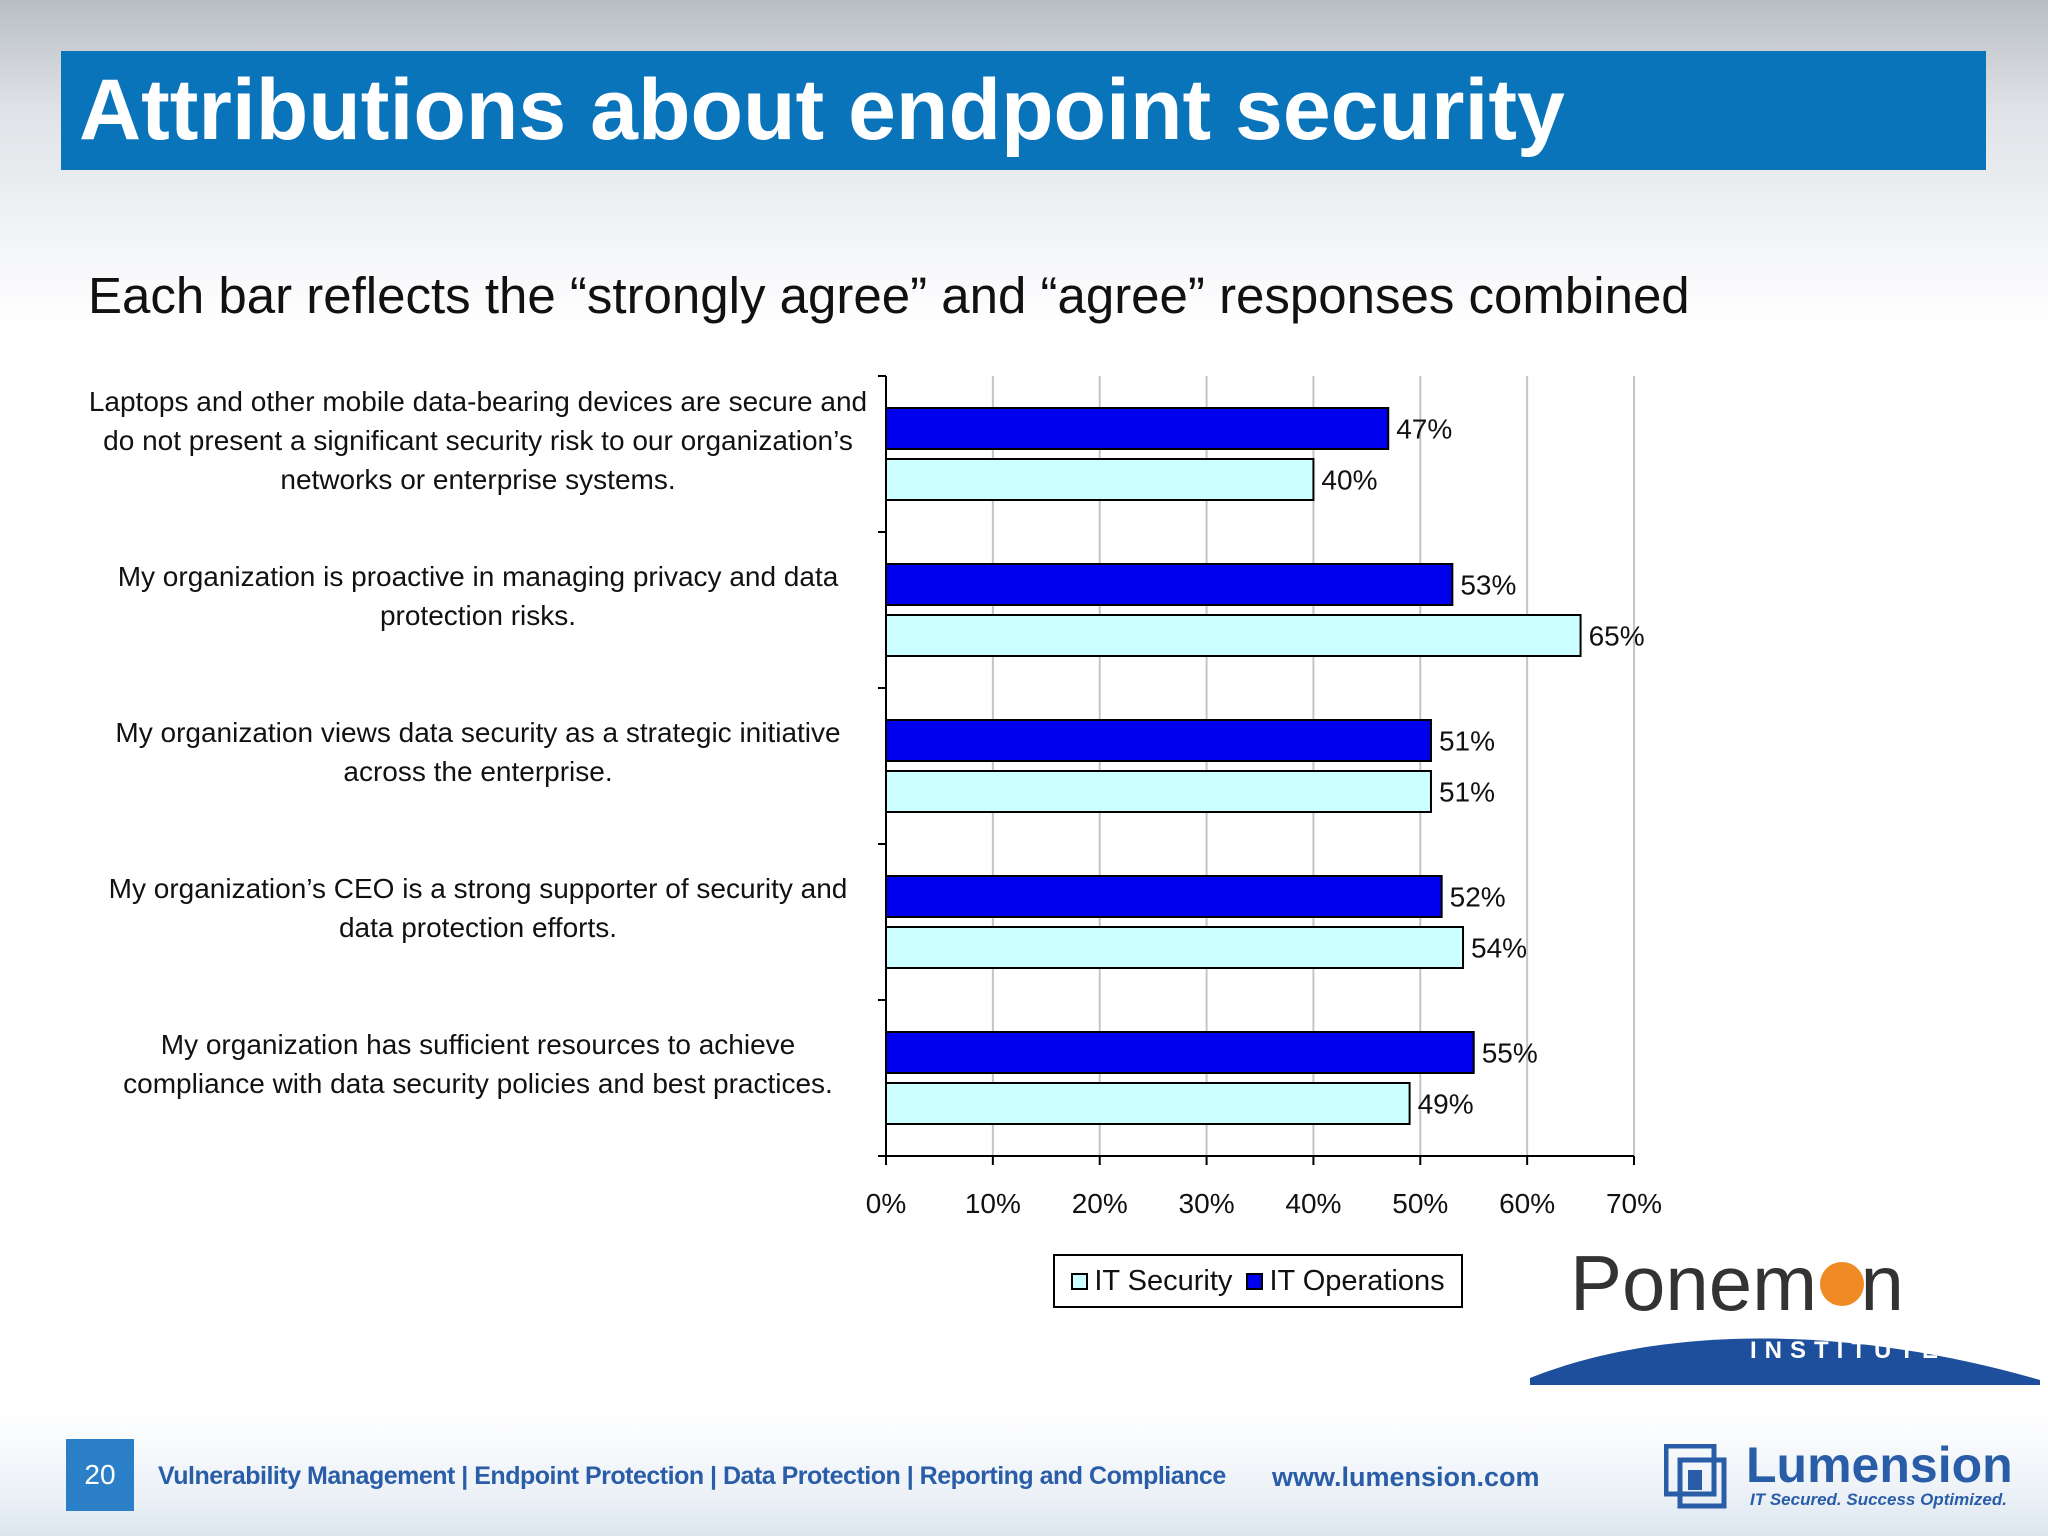 The image size is (2048, 1536). I want to click on footer-url: www.lumension.com, so click(1406, 1477).